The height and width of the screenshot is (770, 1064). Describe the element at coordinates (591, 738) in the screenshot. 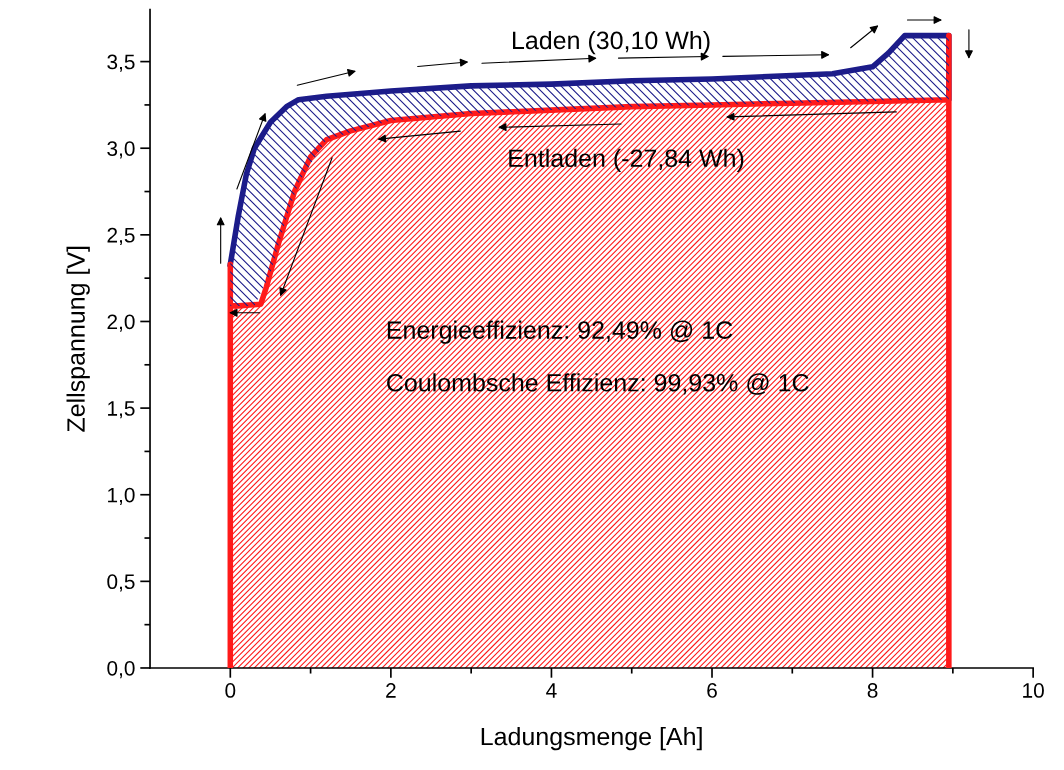

I see `x-axis-title: Ladungsmenge [Ah]` at that location.